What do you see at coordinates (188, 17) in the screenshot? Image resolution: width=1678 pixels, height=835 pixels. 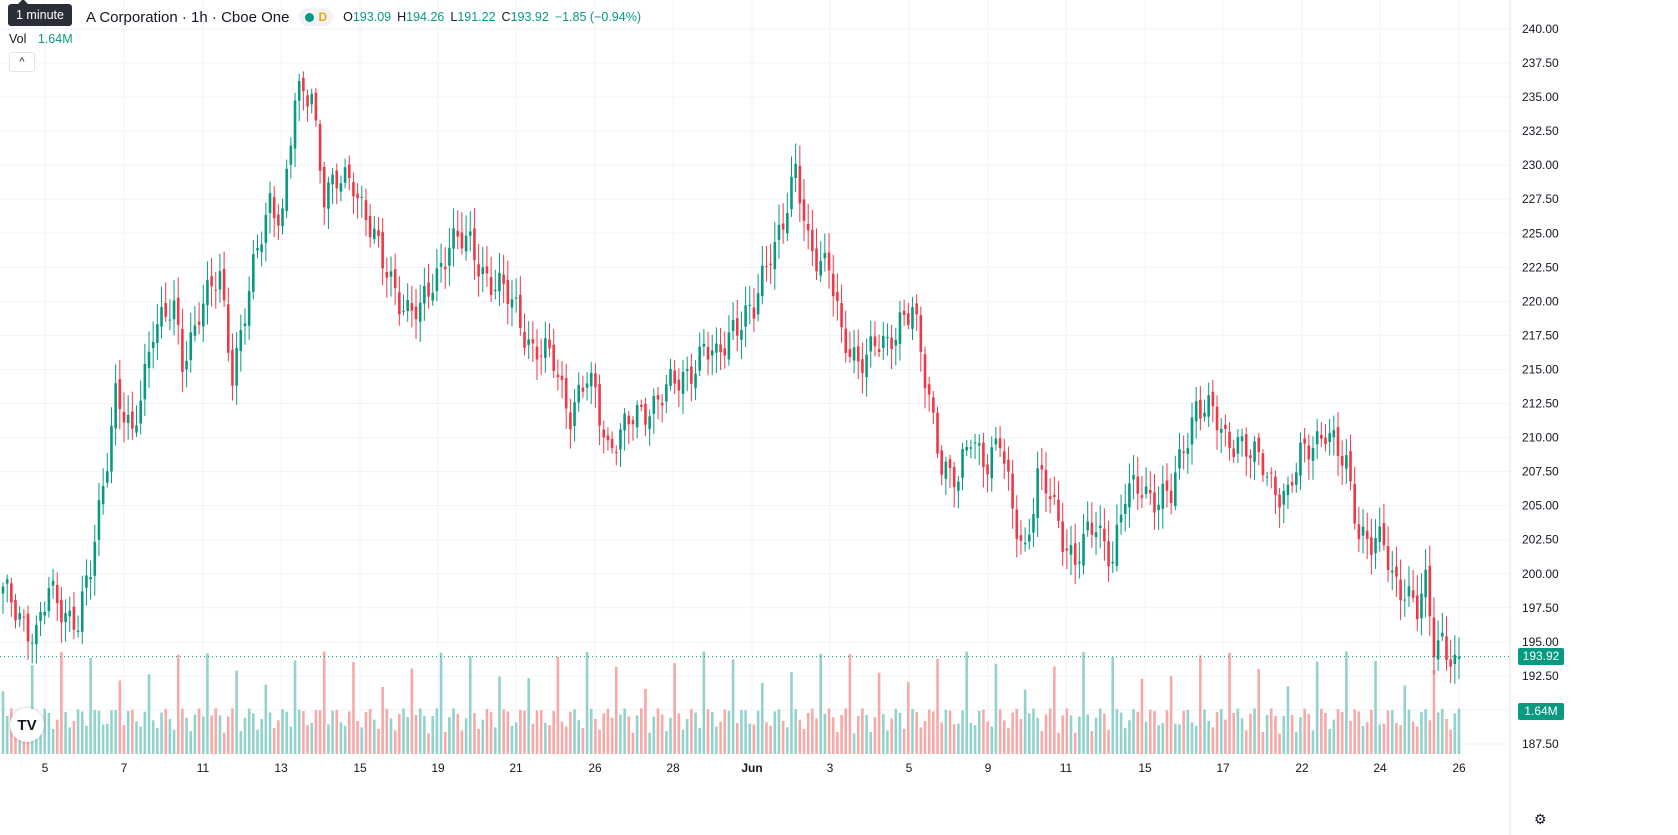 I see `symbol-title: A Corporation · 1h · Cboe One` at bounding box center [188, 17].